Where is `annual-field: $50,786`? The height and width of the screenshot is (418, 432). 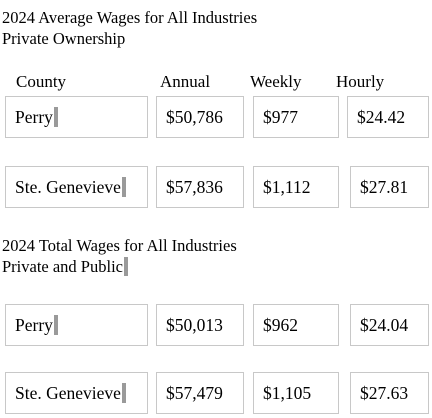
annual-field: $50,786 is located at coordinates (200, 117).